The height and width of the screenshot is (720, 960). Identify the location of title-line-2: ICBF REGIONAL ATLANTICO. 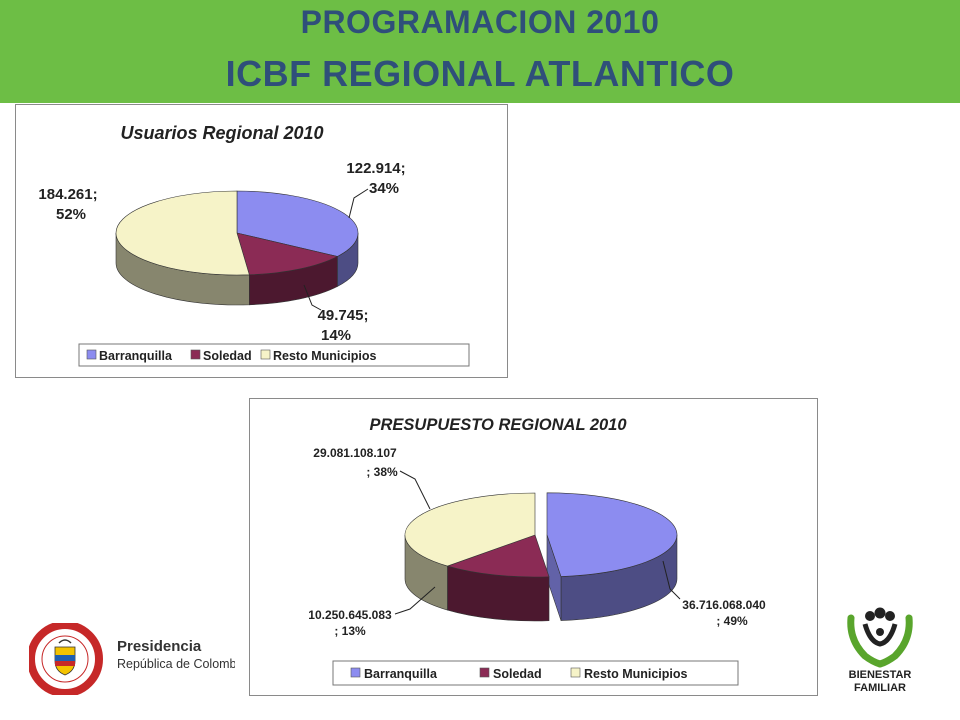
(480, 73).